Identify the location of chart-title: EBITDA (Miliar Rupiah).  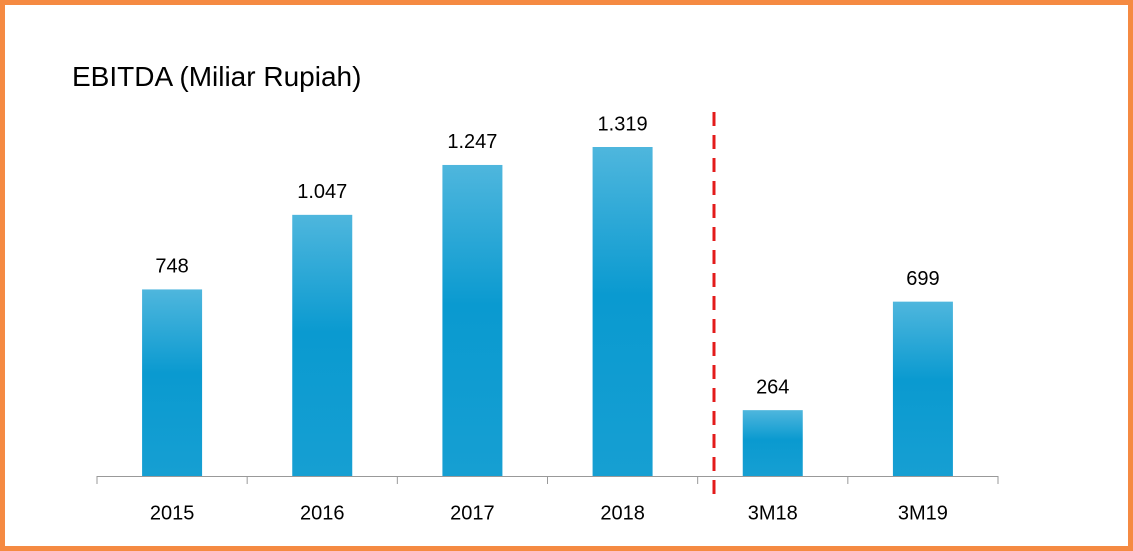
(216, 76).